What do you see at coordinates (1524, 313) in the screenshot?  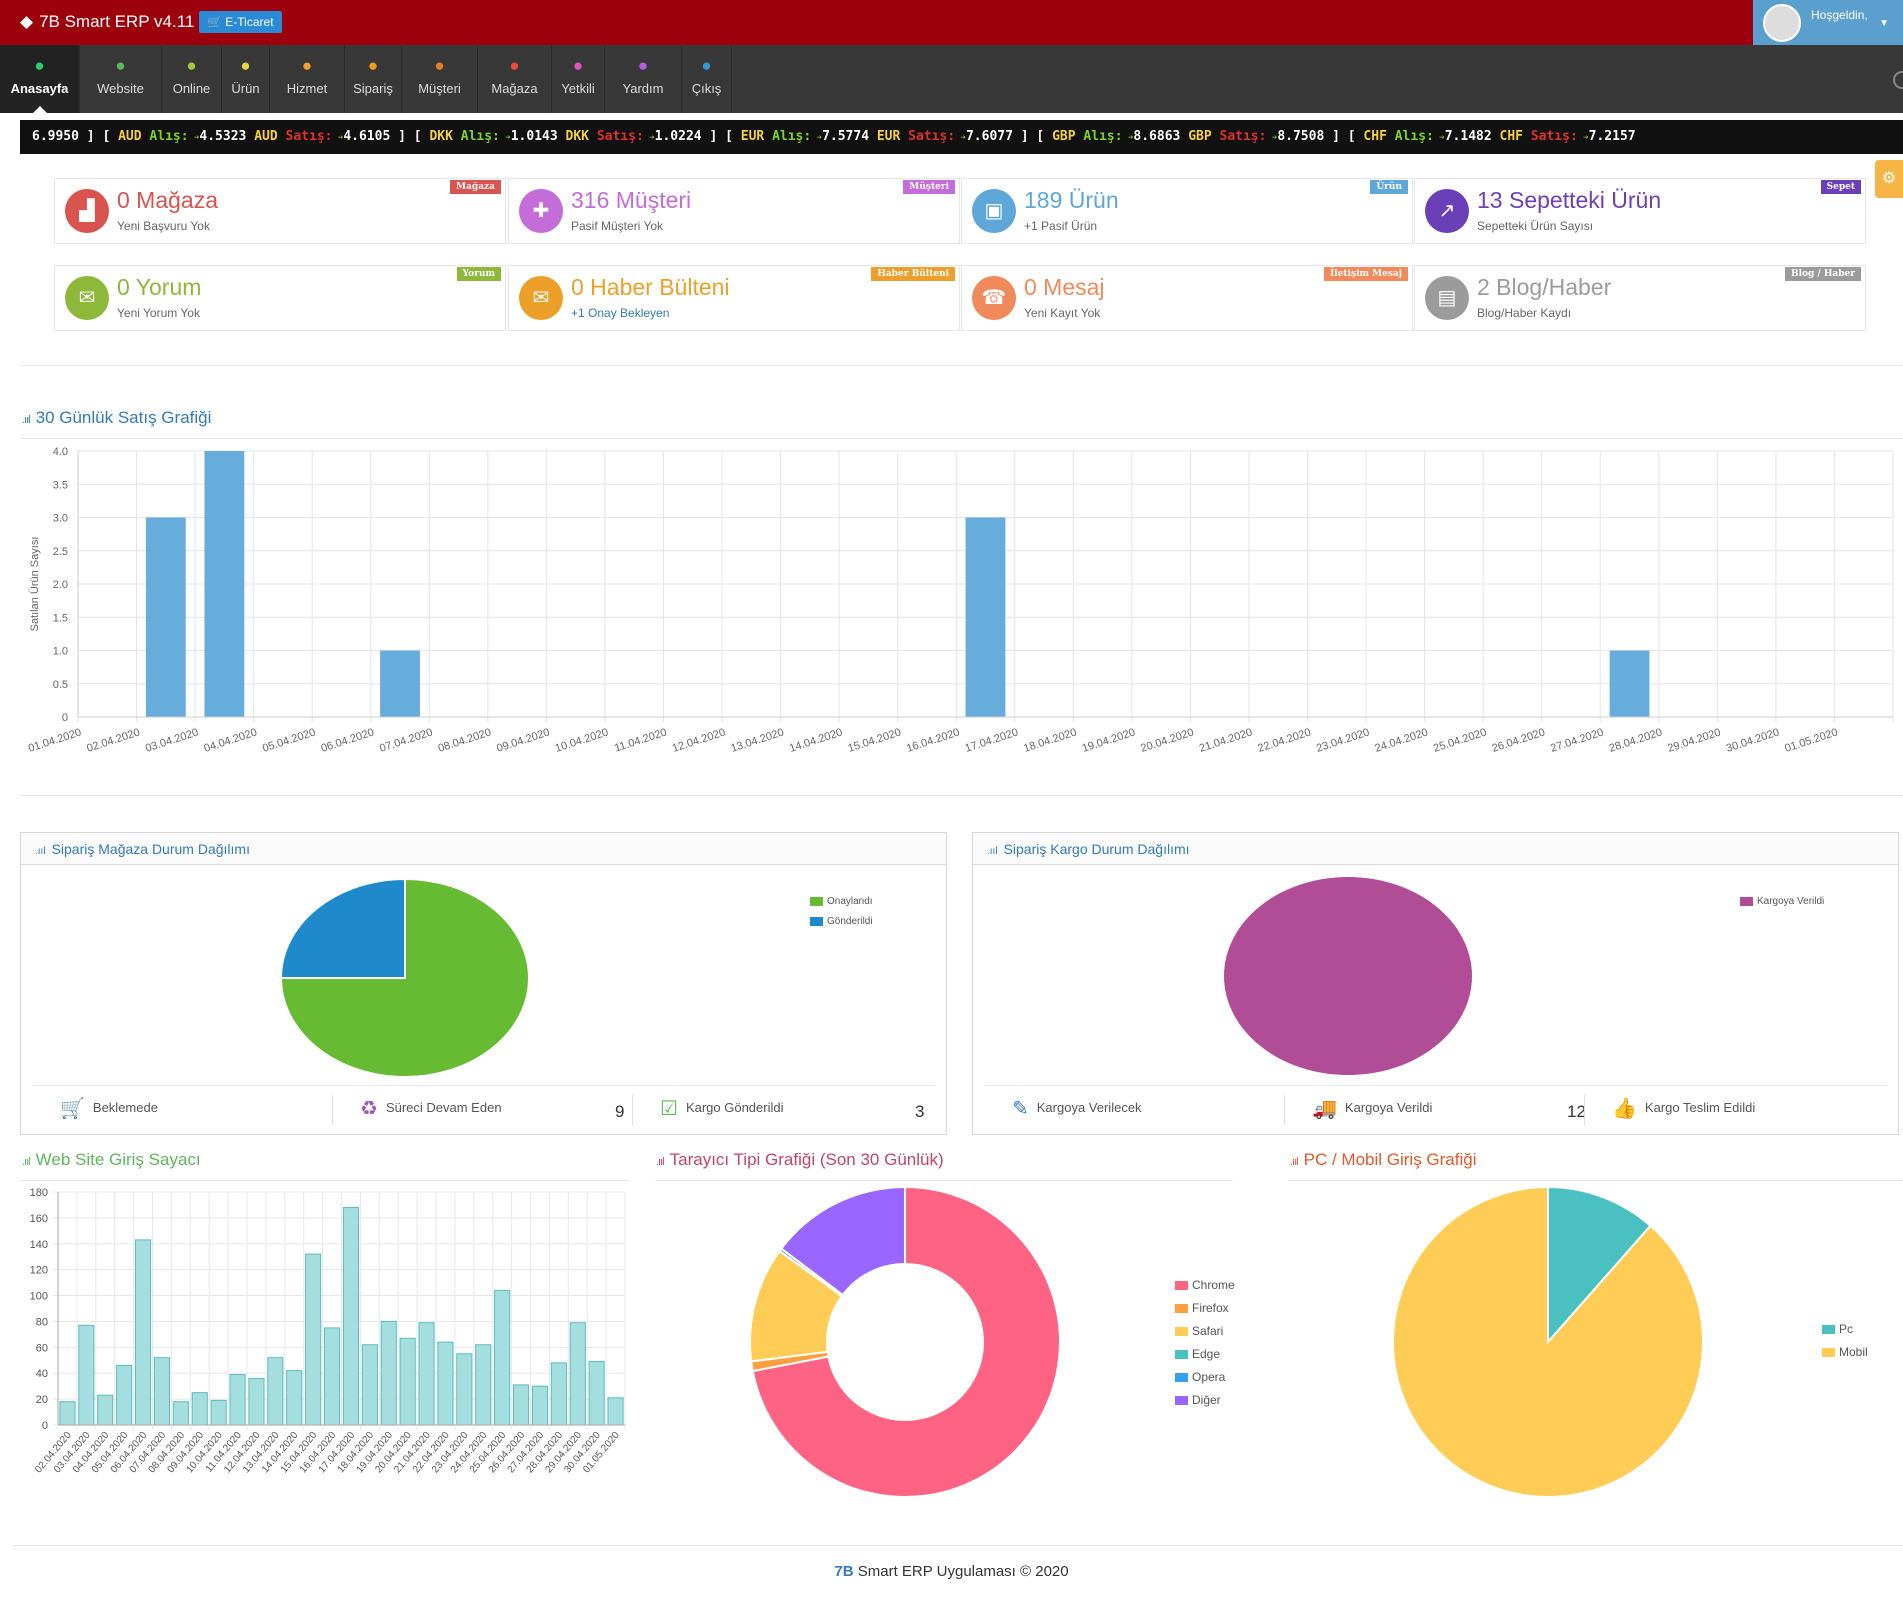 I see `card-subtitle: Blog/Haber Kaydı` at bounding box center [1524, 313].